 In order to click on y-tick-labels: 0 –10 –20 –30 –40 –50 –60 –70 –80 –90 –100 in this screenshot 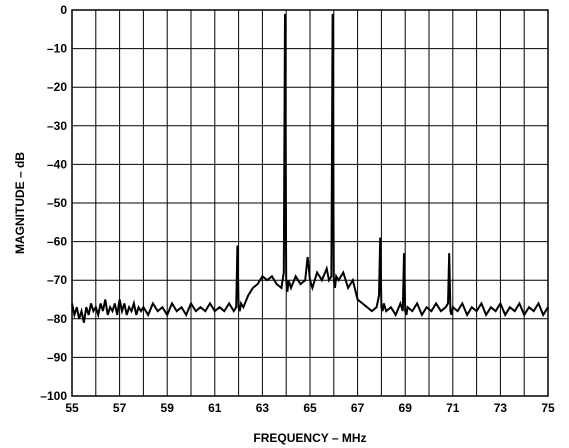, I will do `click(53, 203)`.